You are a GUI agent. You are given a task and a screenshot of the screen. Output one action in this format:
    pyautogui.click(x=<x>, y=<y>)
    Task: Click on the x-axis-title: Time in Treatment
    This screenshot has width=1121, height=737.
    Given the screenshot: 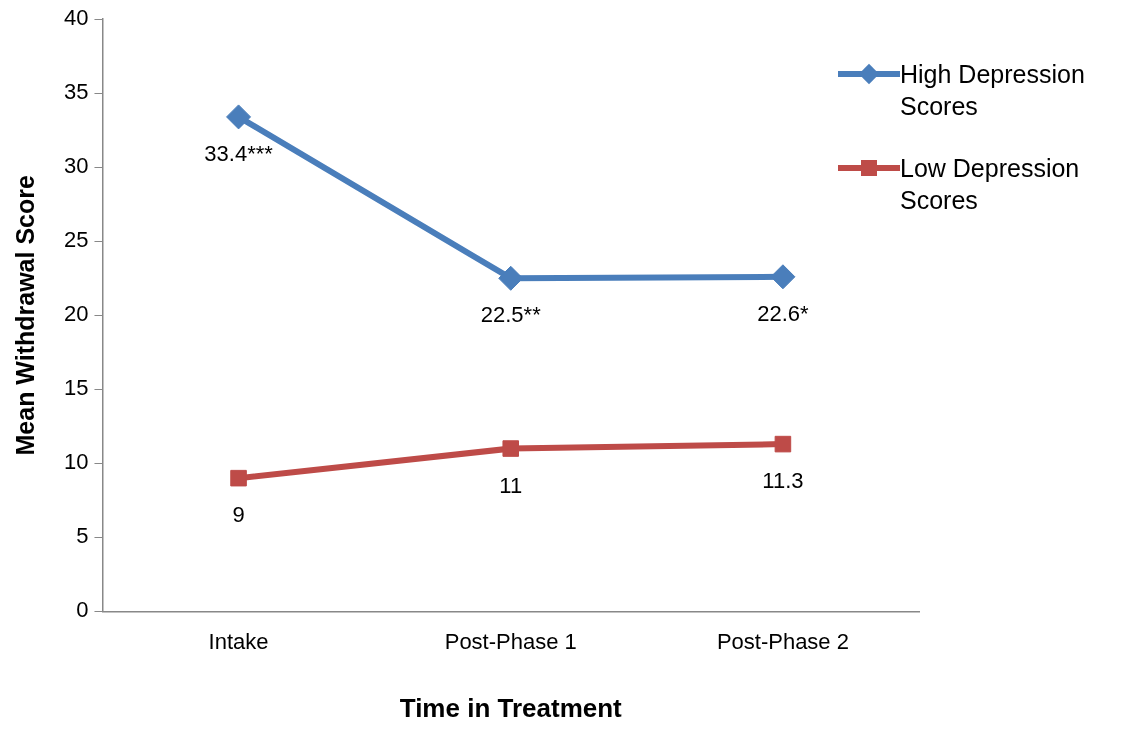 What is the action you would take?
    pyautogui.click(x=511, y=707)
    